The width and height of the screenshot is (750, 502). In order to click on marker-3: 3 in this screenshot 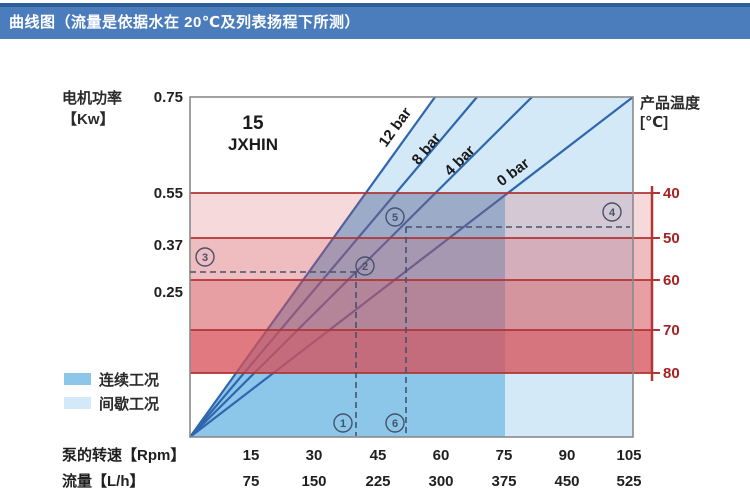, I will do `click(205, 257)`.